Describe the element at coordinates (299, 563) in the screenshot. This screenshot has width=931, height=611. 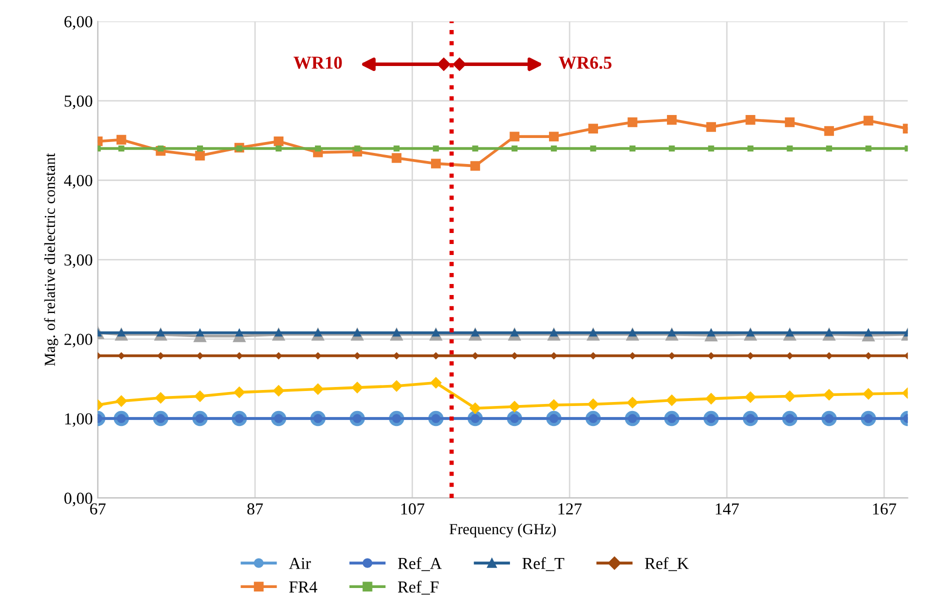
I see `legend-label: Air` at that location.